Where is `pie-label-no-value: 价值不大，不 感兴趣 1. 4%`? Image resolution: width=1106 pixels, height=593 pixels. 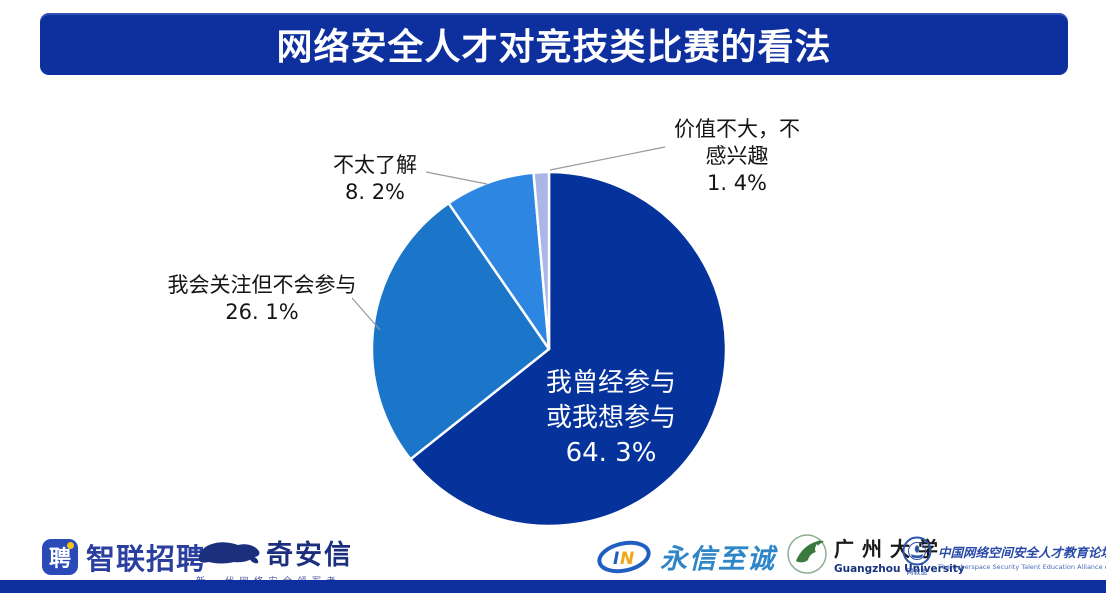
pie-label-no-value: 价值不大，不 感兴趣 1. 4% is located at coordinates (737, 156).